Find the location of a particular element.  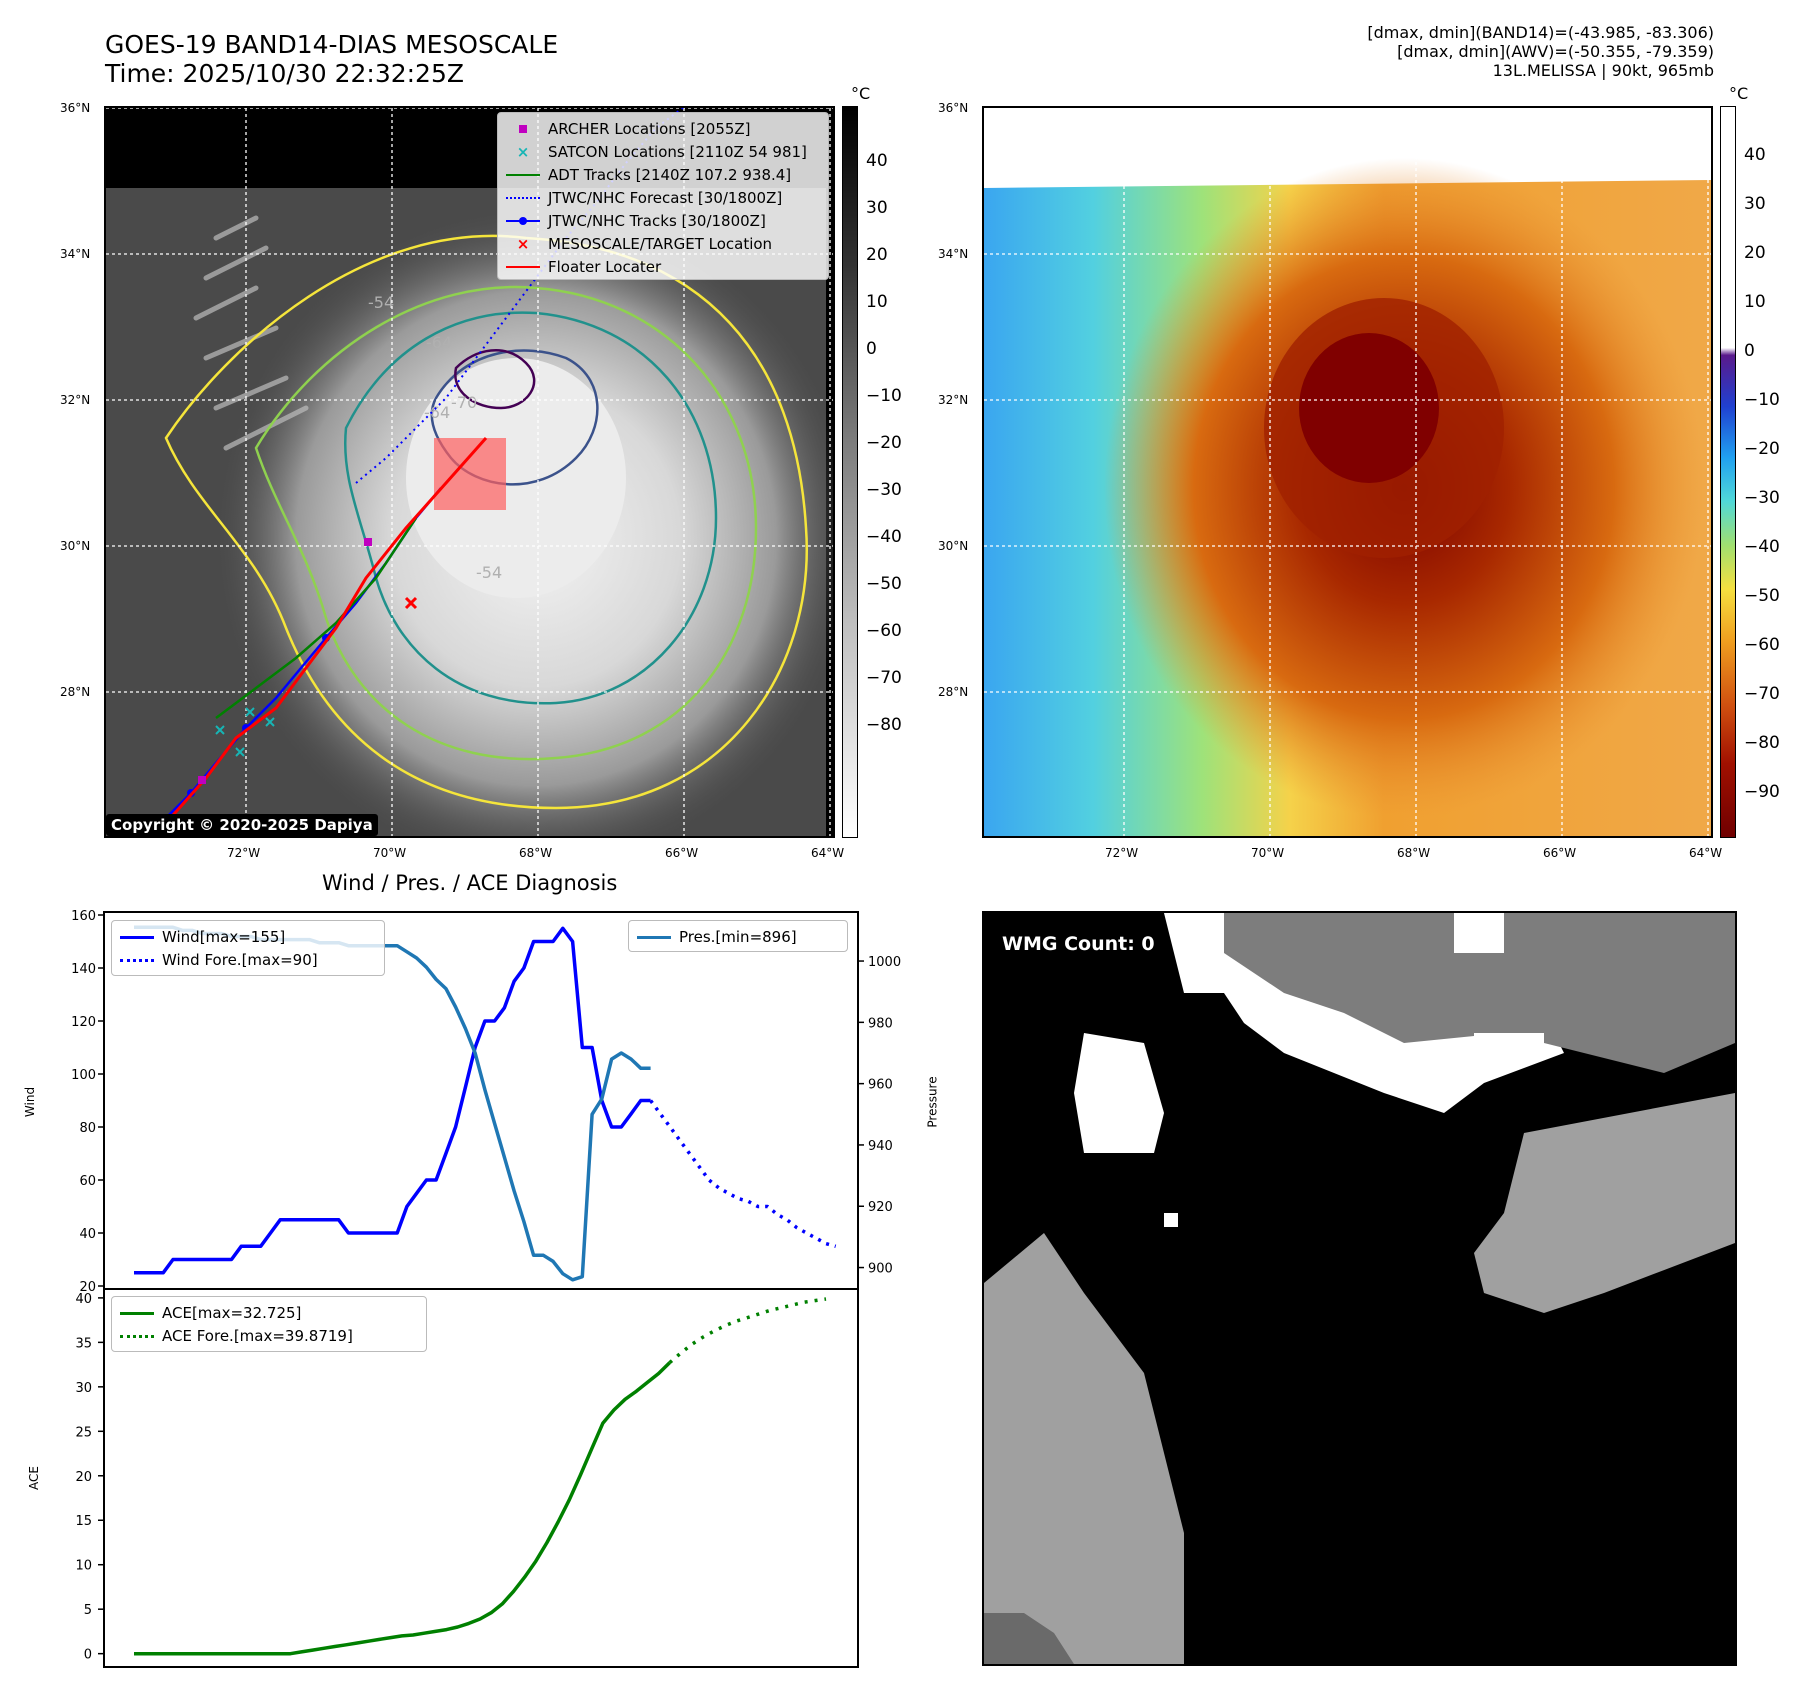

ace-chart: 40 35 30 25 20 15 10 5 0 is located at coordinates (467, 1478).